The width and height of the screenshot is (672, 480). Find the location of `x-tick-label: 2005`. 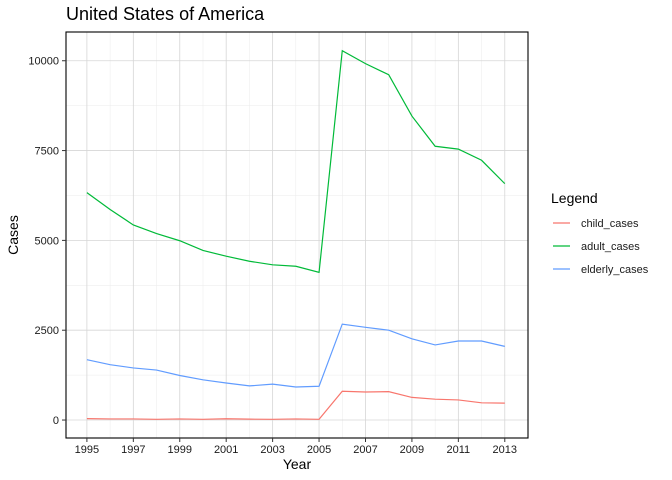

x-tick-label: 2005 is located at coordinates (319, 450).